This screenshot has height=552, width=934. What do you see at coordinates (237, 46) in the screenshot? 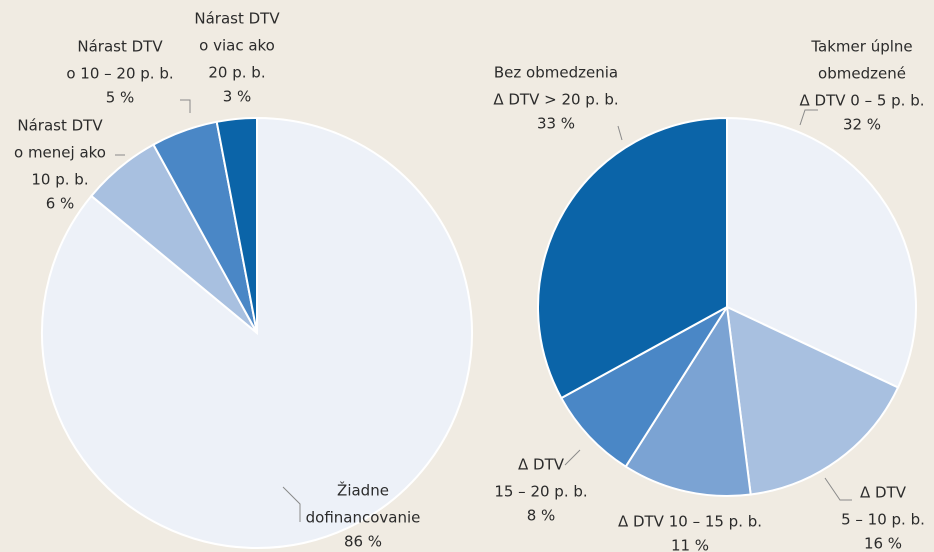
I see `slice-label: o viac ako` at bounding box center [237, 46].